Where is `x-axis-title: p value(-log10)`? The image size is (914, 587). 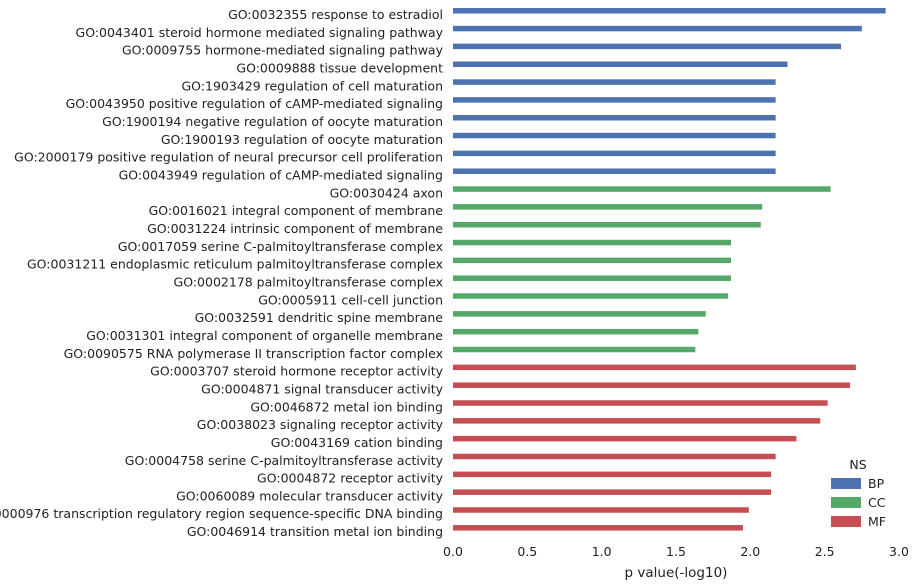 x-axis-title: p value(-log10) is located at coordinates (676, 573).